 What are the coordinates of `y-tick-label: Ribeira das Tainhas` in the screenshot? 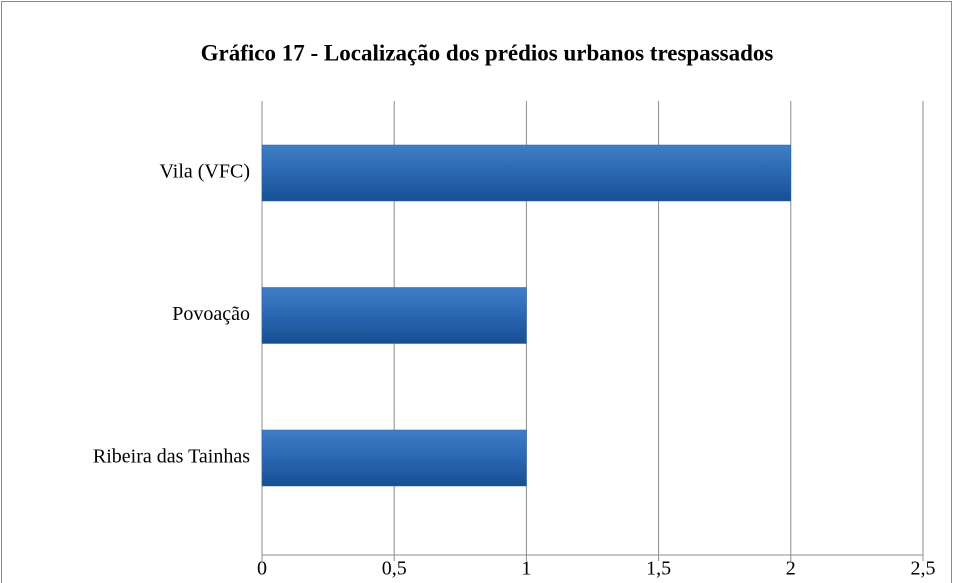 It's located at (171, 457).